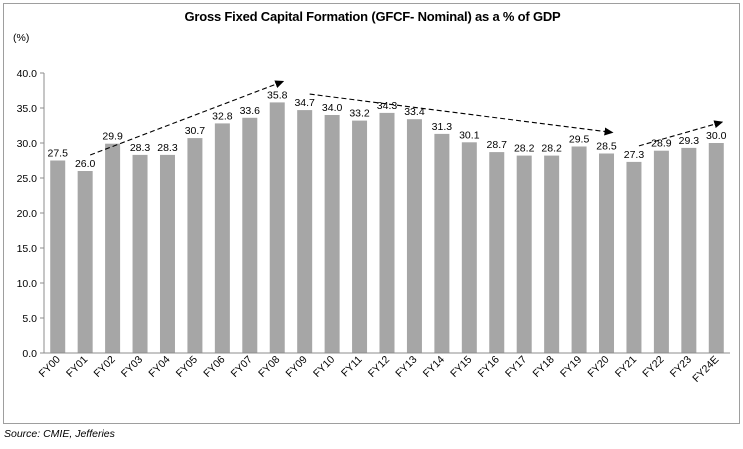 This screenshot has width=743, height=449. Describe the element at coordinates (359, 114) in the screenshot. I see `data-label: 33.2` at that location.